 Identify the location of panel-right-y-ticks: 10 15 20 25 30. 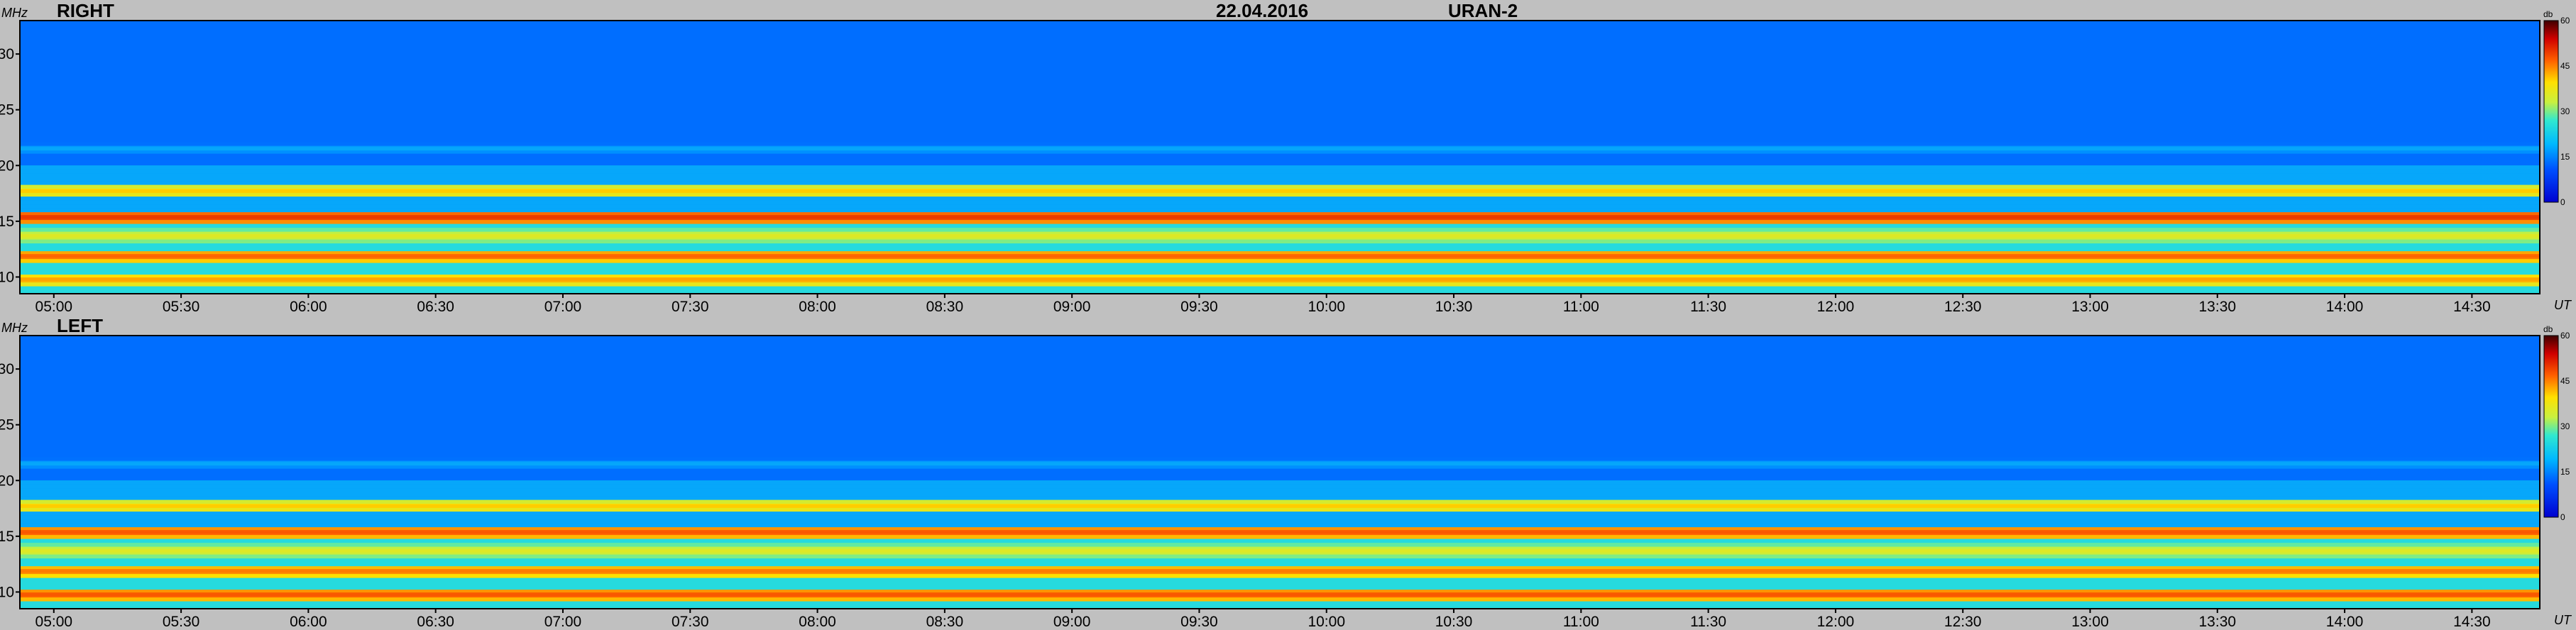
(10, 165).